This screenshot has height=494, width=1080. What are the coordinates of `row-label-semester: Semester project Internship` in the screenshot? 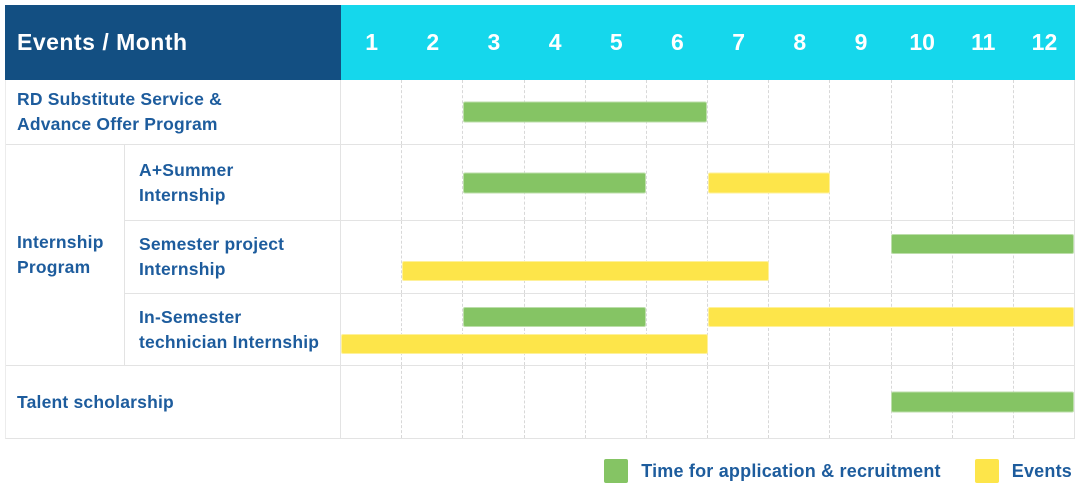 It's located at (233, 257).